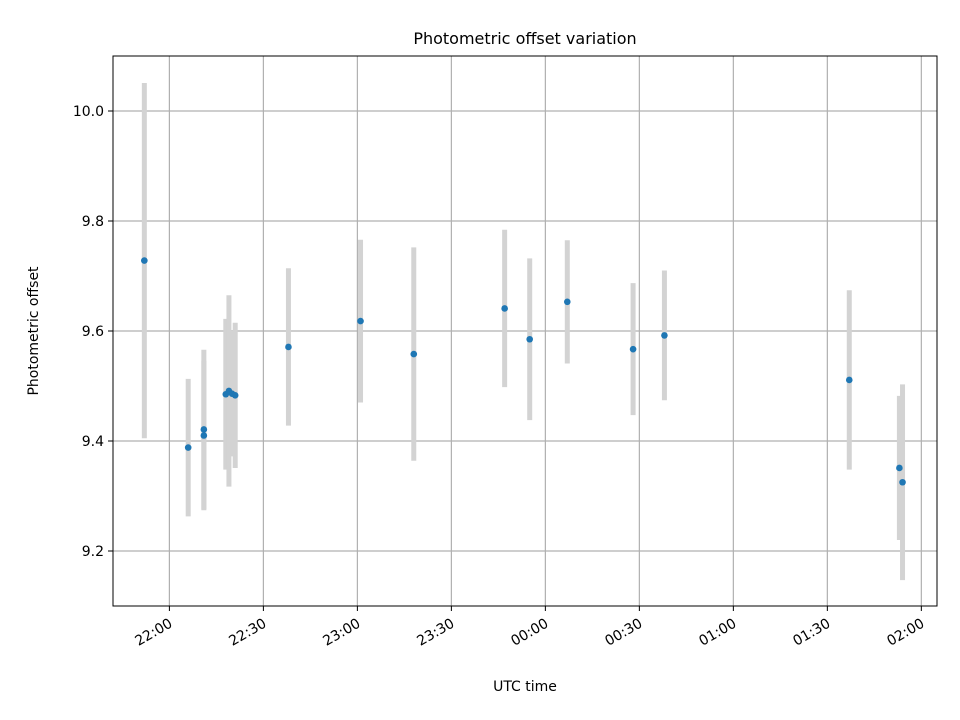 The height and width of the screenshot is (720, 960). I want to click on x-axis-label: UTC time, so click(525, 687).